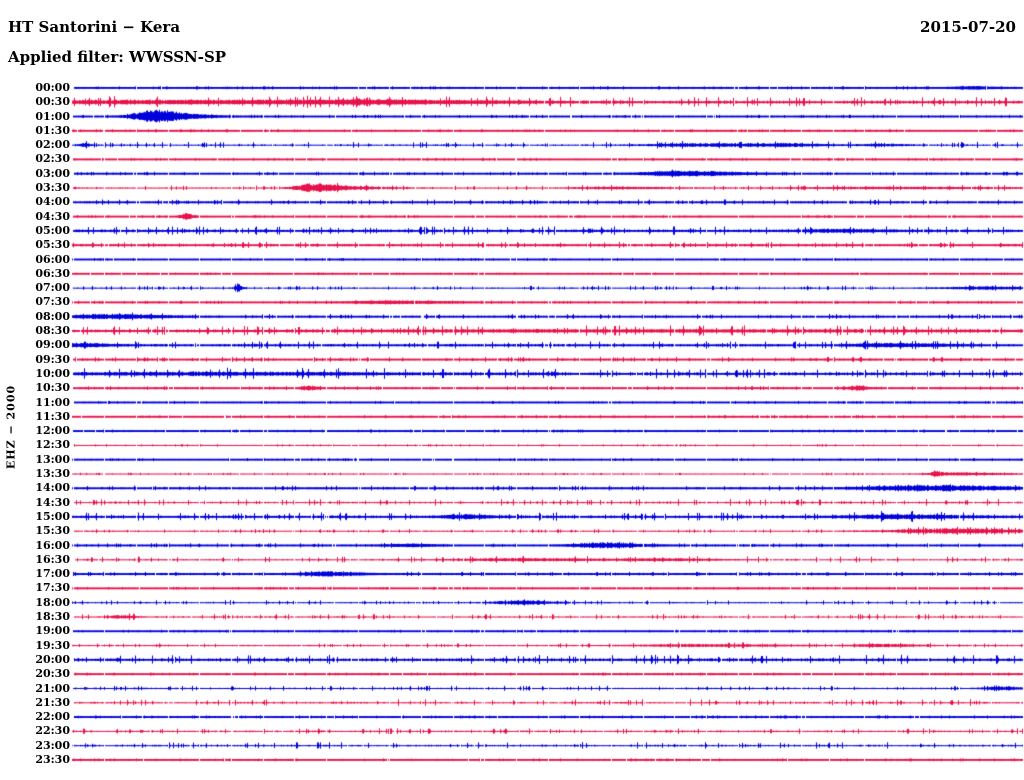 The height and width of the screenshot is (780, 1024). I want to click on time-label: 18:00, so click(52, 602).